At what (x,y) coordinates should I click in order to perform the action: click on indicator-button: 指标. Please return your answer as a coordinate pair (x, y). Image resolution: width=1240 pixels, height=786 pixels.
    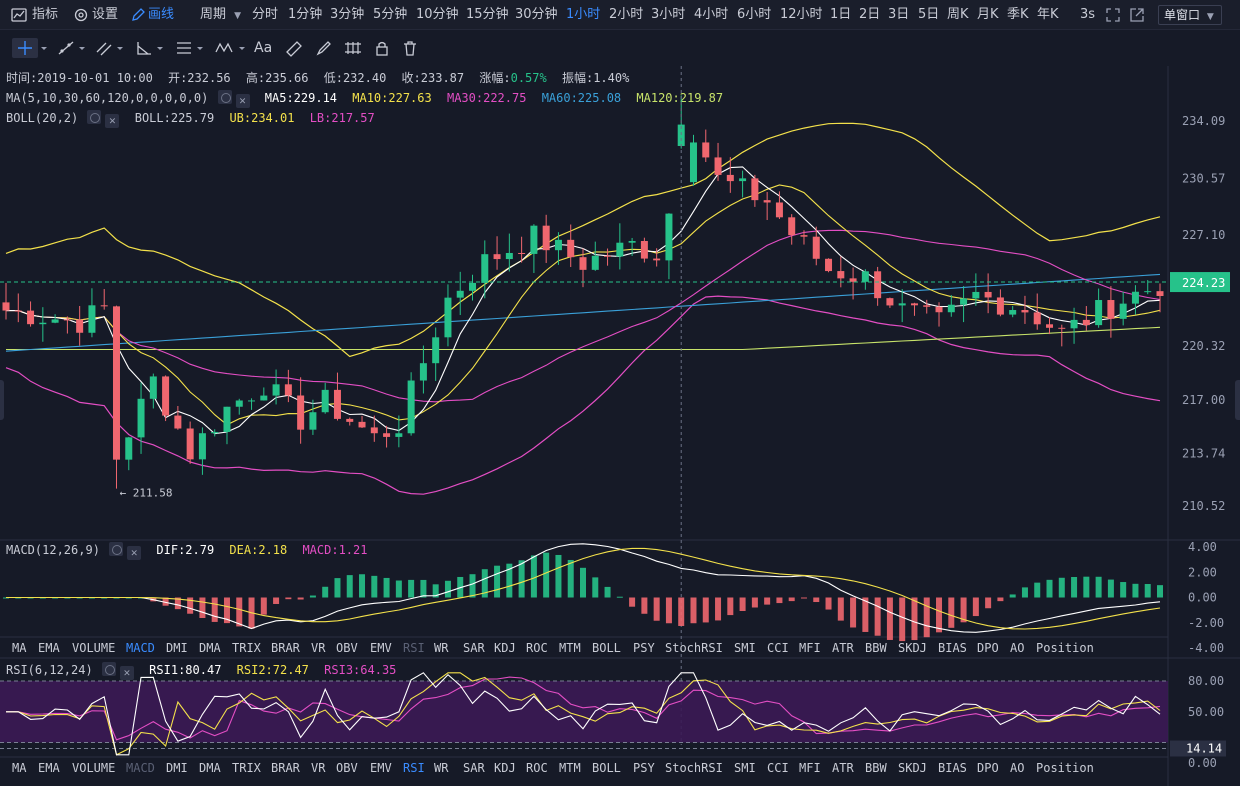
    Looking at the image, I should click on (45, 14).